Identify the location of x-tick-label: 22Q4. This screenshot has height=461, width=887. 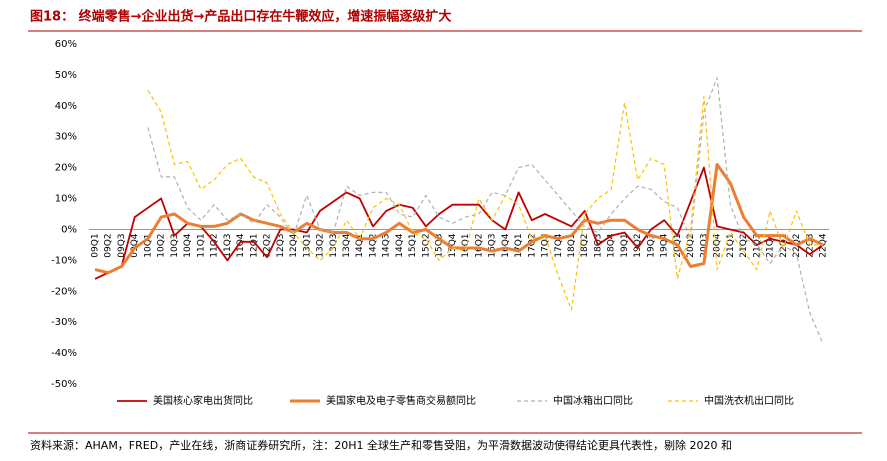
(824, 245).